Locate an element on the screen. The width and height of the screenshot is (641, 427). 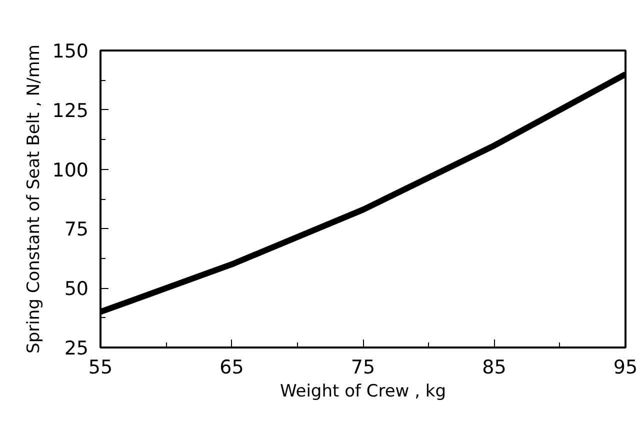
x-tick-label: 75 is located at coordinates (363, 367).